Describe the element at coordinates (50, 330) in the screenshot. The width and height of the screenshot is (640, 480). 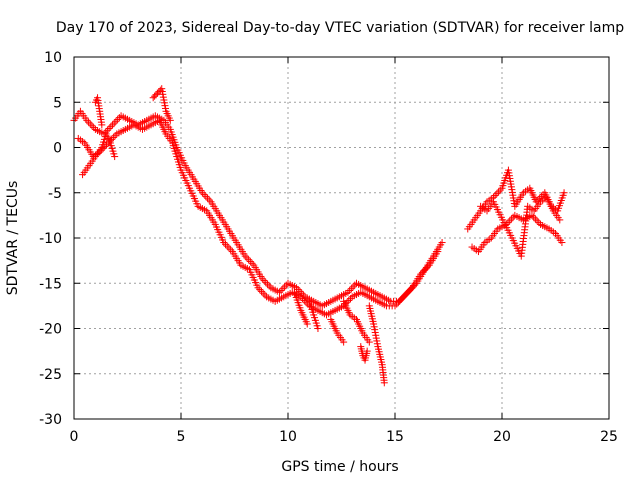
I see `y-tick-label: -20` at that location.